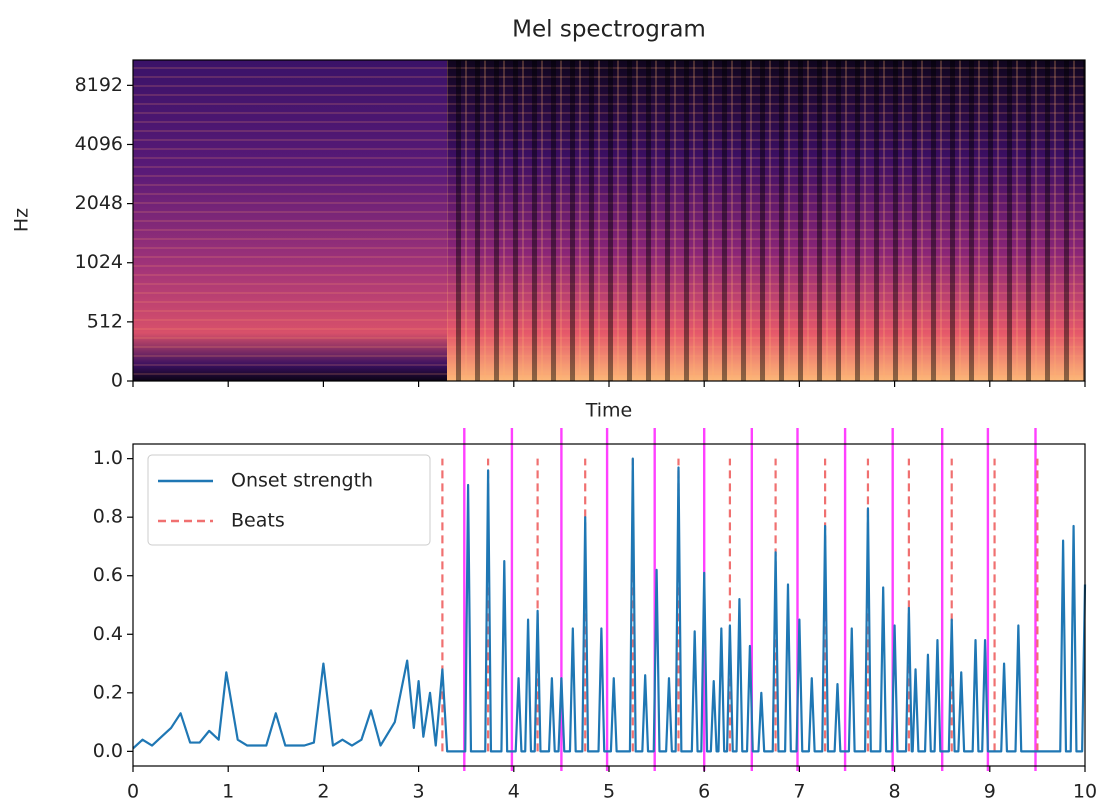 The width and height of the screenshot is (1103, 810). I want to click on y-tick-label: 0.4, so click(108, 634).